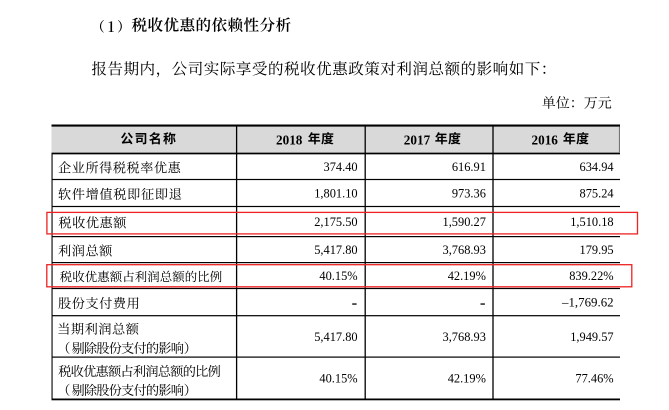  Describe the element at coordinates (594, 379) in the screenshot. I see `svg-text: 77.46%` at that location.